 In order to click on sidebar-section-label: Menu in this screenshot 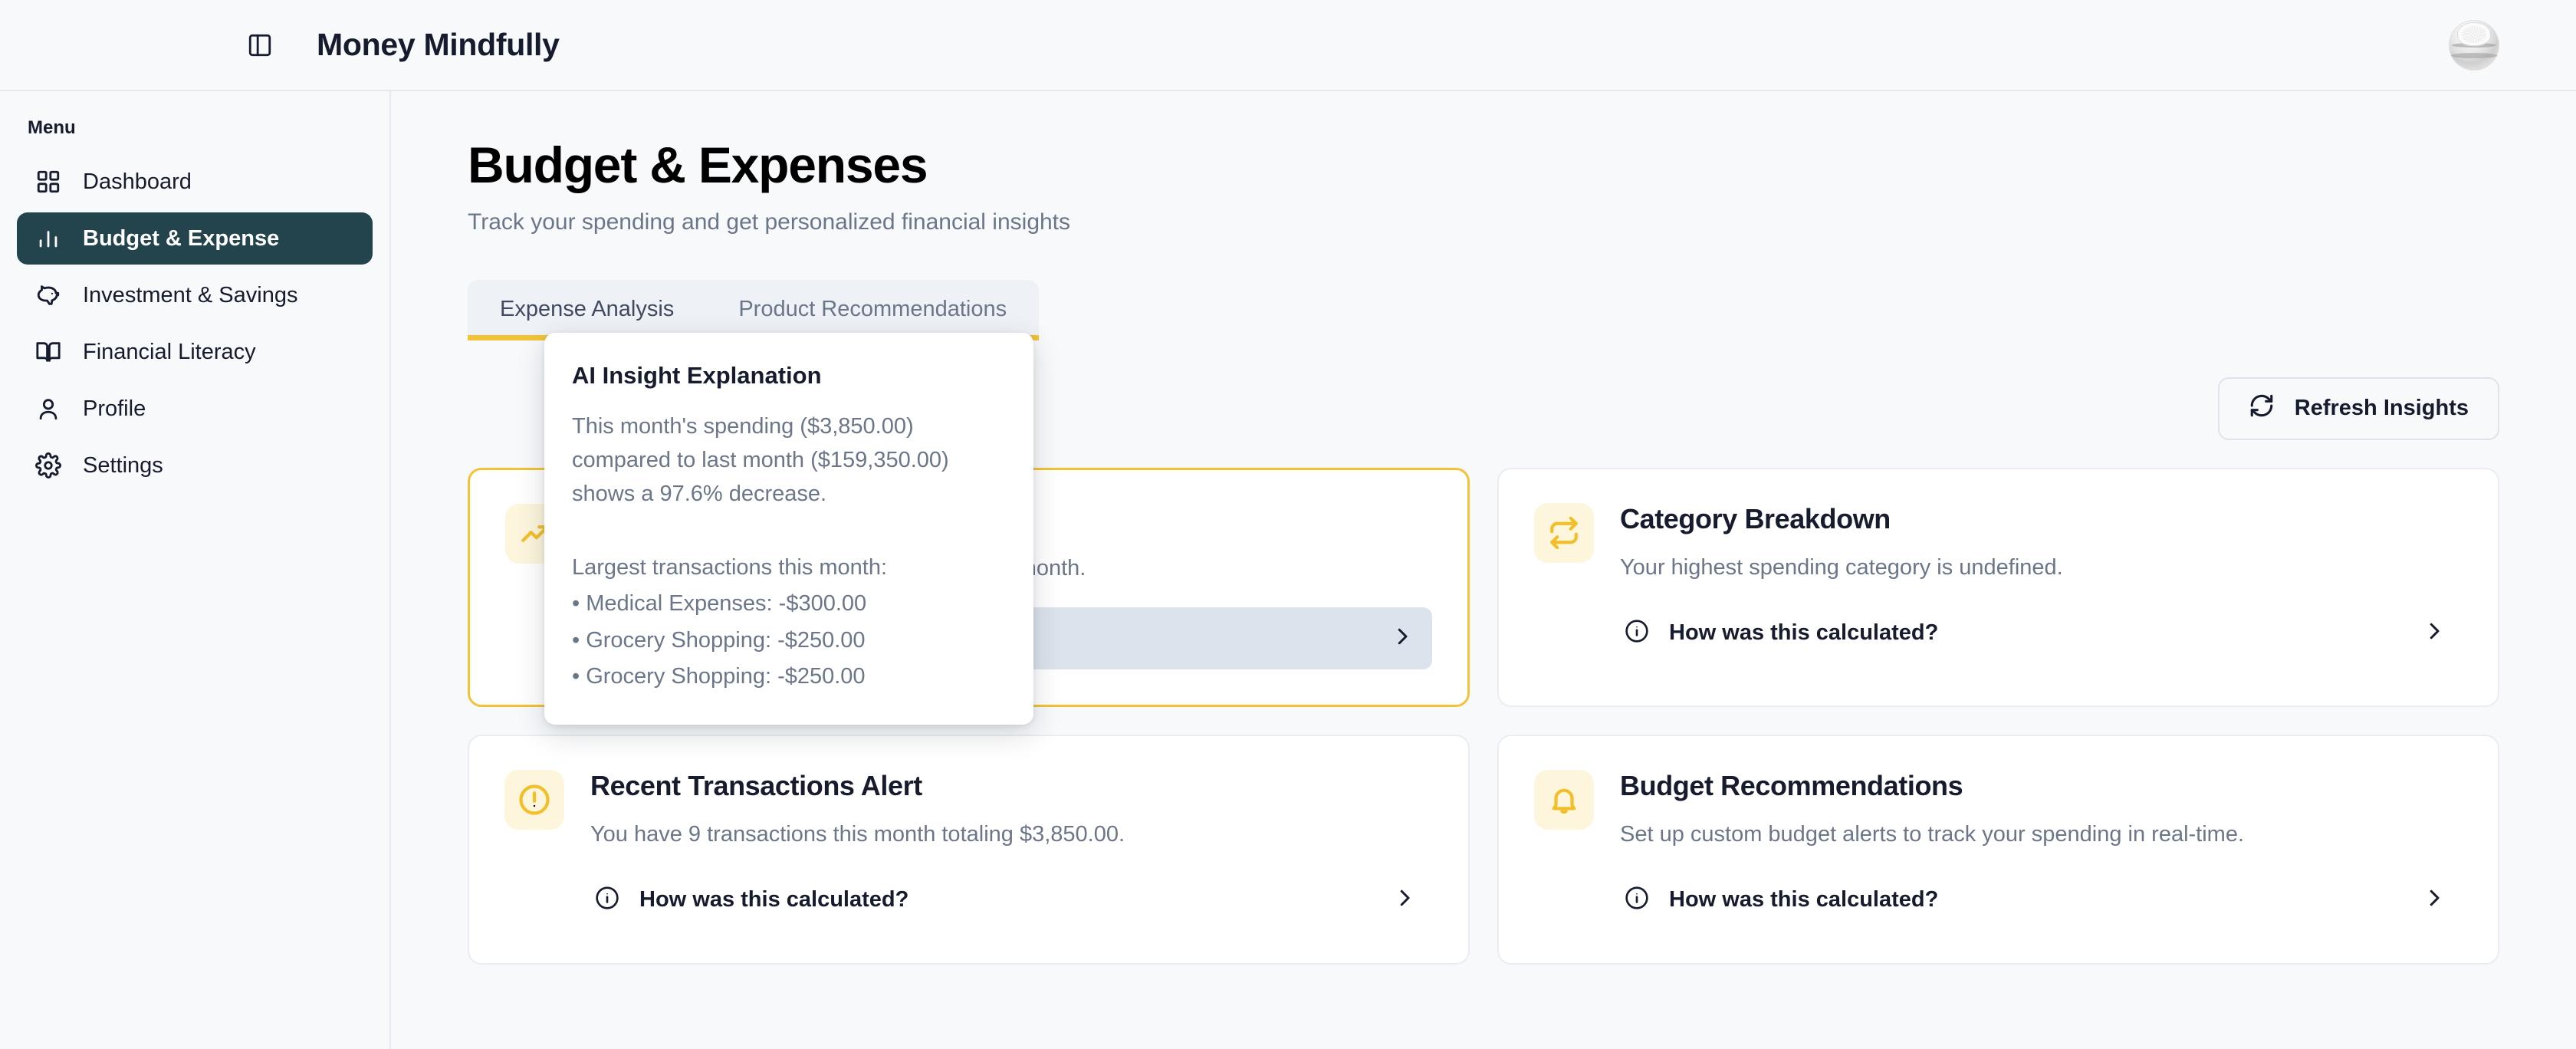, I will do `click(52, 127)`.